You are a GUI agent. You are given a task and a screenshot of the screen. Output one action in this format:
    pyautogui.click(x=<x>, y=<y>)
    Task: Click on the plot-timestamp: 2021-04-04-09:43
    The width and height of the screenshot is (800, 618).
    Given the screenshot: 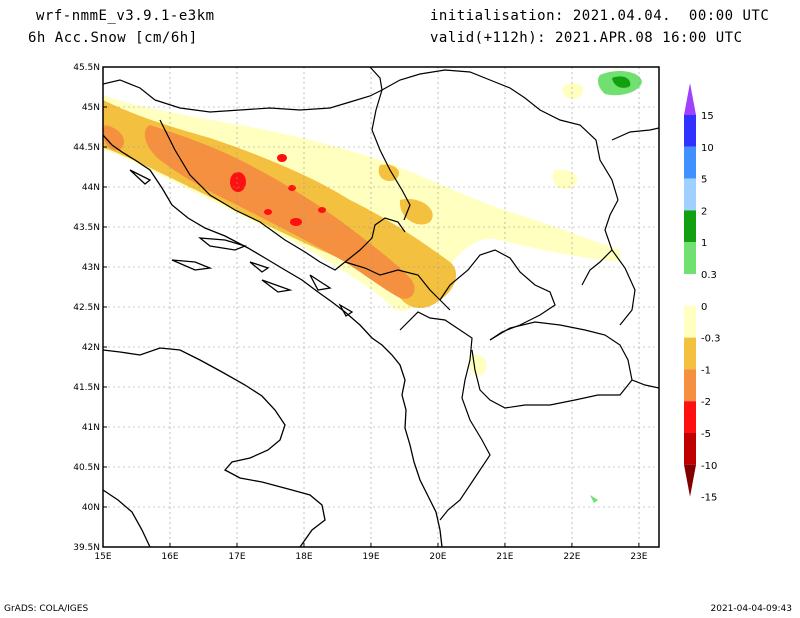 What is the action you would take?
    pyautogui.click(x=751, y=609)
    